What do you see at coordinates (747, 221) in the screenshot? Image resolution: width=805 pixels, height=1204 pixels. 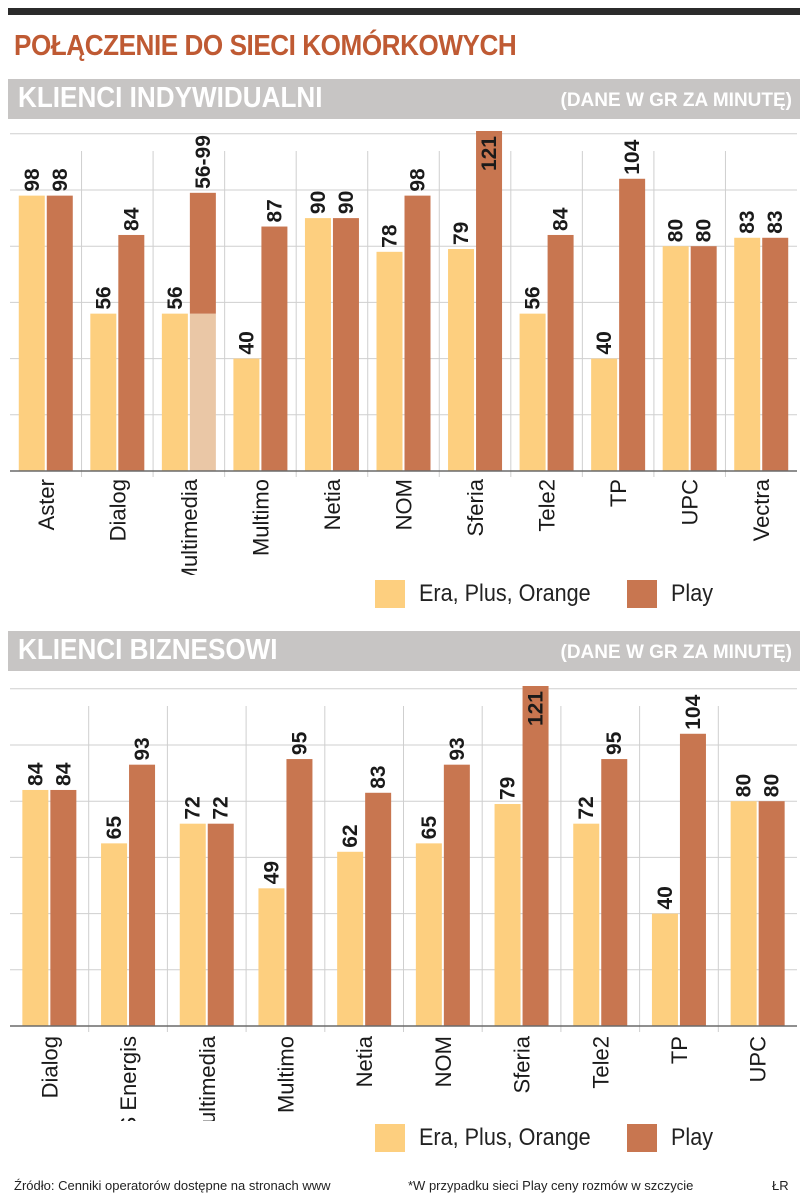 I see `value-label-era-plus-orange-vectra: 83` at bounding box center [747, 221].